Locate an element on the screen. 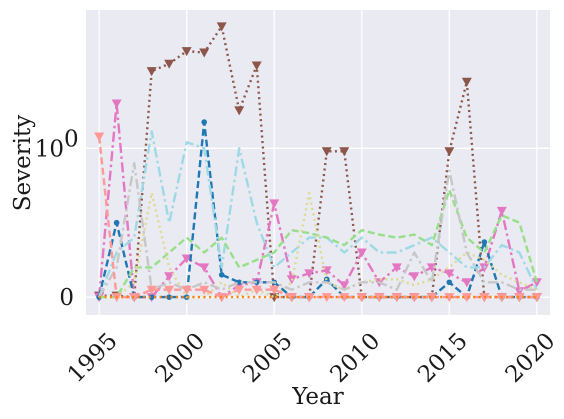 The height and width of the screenshot is (419, 564). y-axis-title: Severity is located at coordinates (23, 163).